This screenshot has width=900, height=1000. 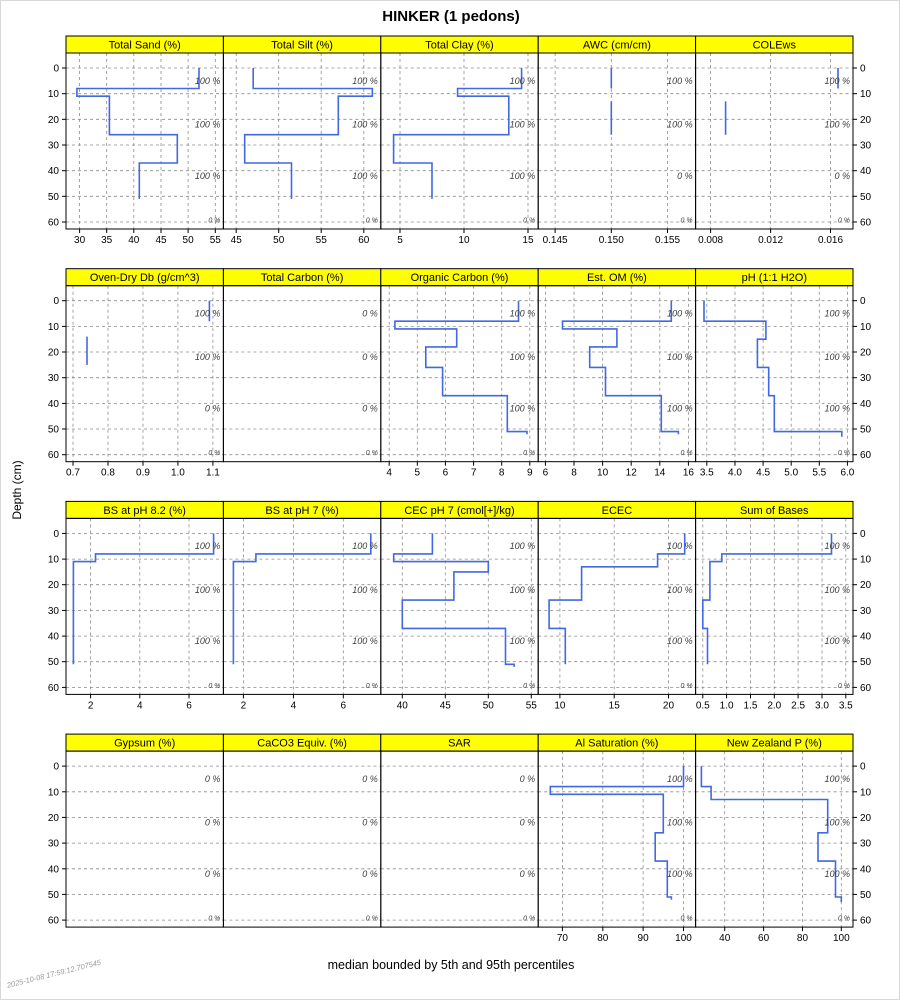 I want to click on panel-sar: SAR 0 % 0 % 0 % 0 %, so click(x=459, y=830).